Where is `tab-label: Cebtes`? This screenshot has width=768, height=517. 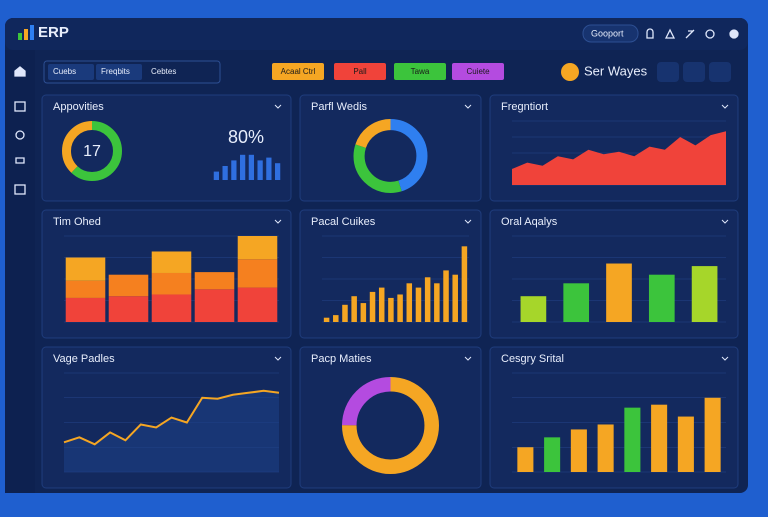
tab-label: Cebtes is located at coordinates (163, 71).